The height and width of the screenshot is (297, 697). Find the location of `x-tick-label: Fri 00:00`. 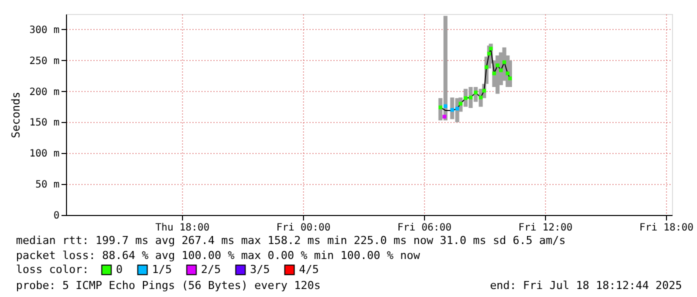

x-tick-label: Fri 00:00 is located at coordinates (303, 228).